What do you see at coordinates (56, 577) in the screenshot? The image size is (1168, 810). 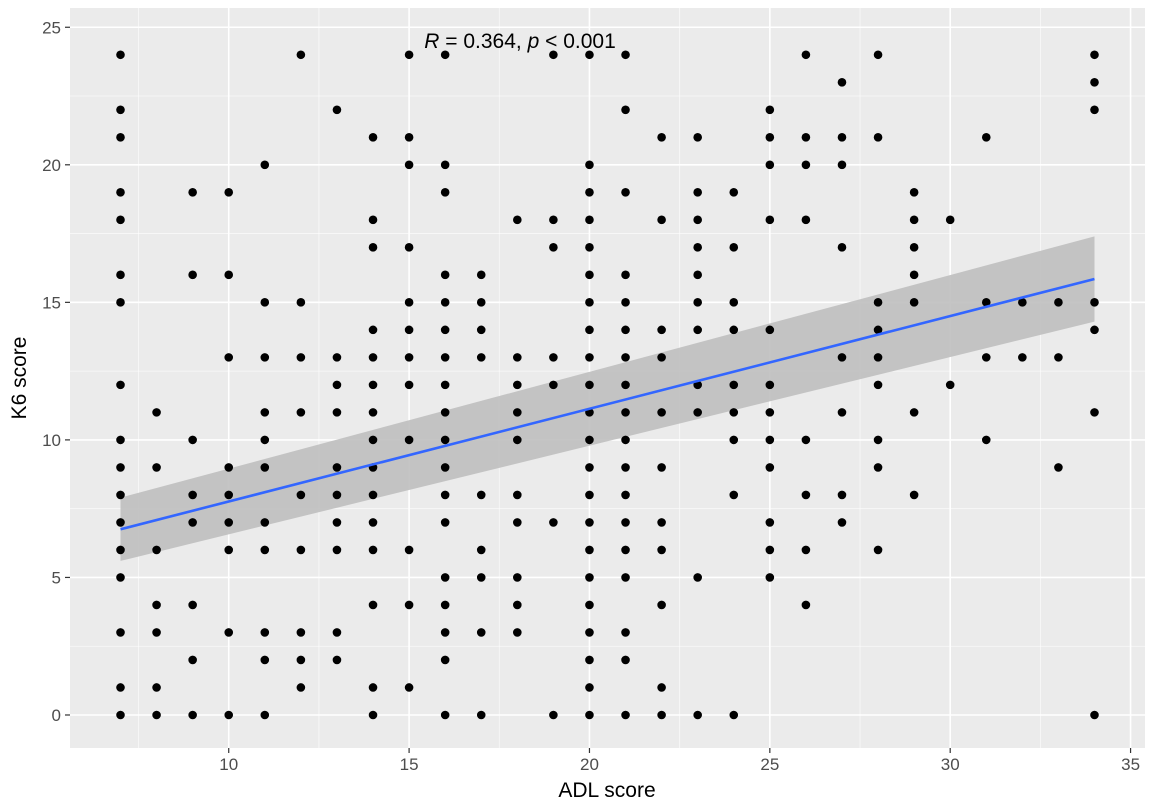 I see `y-tick-label: 5` at bounding box center [56, 577].